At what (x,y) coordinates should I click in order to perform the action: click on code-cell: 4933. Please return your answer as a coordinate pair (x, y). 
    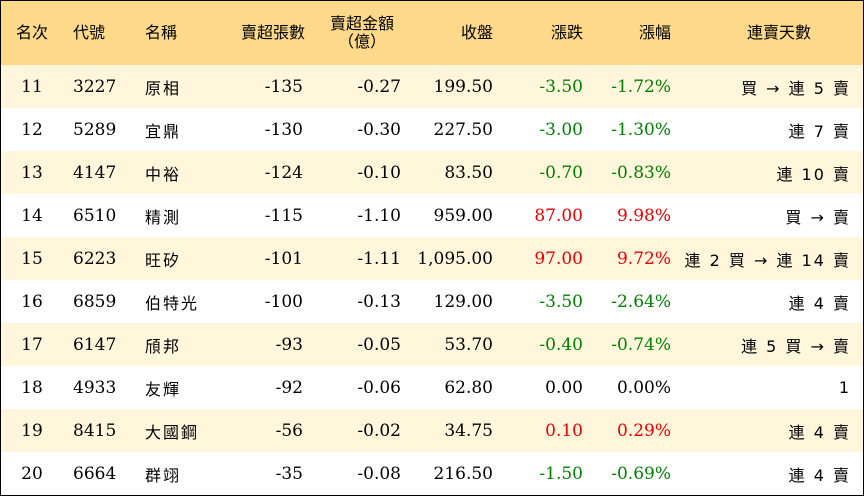
    Looking at the image, I should click on (95, 387).